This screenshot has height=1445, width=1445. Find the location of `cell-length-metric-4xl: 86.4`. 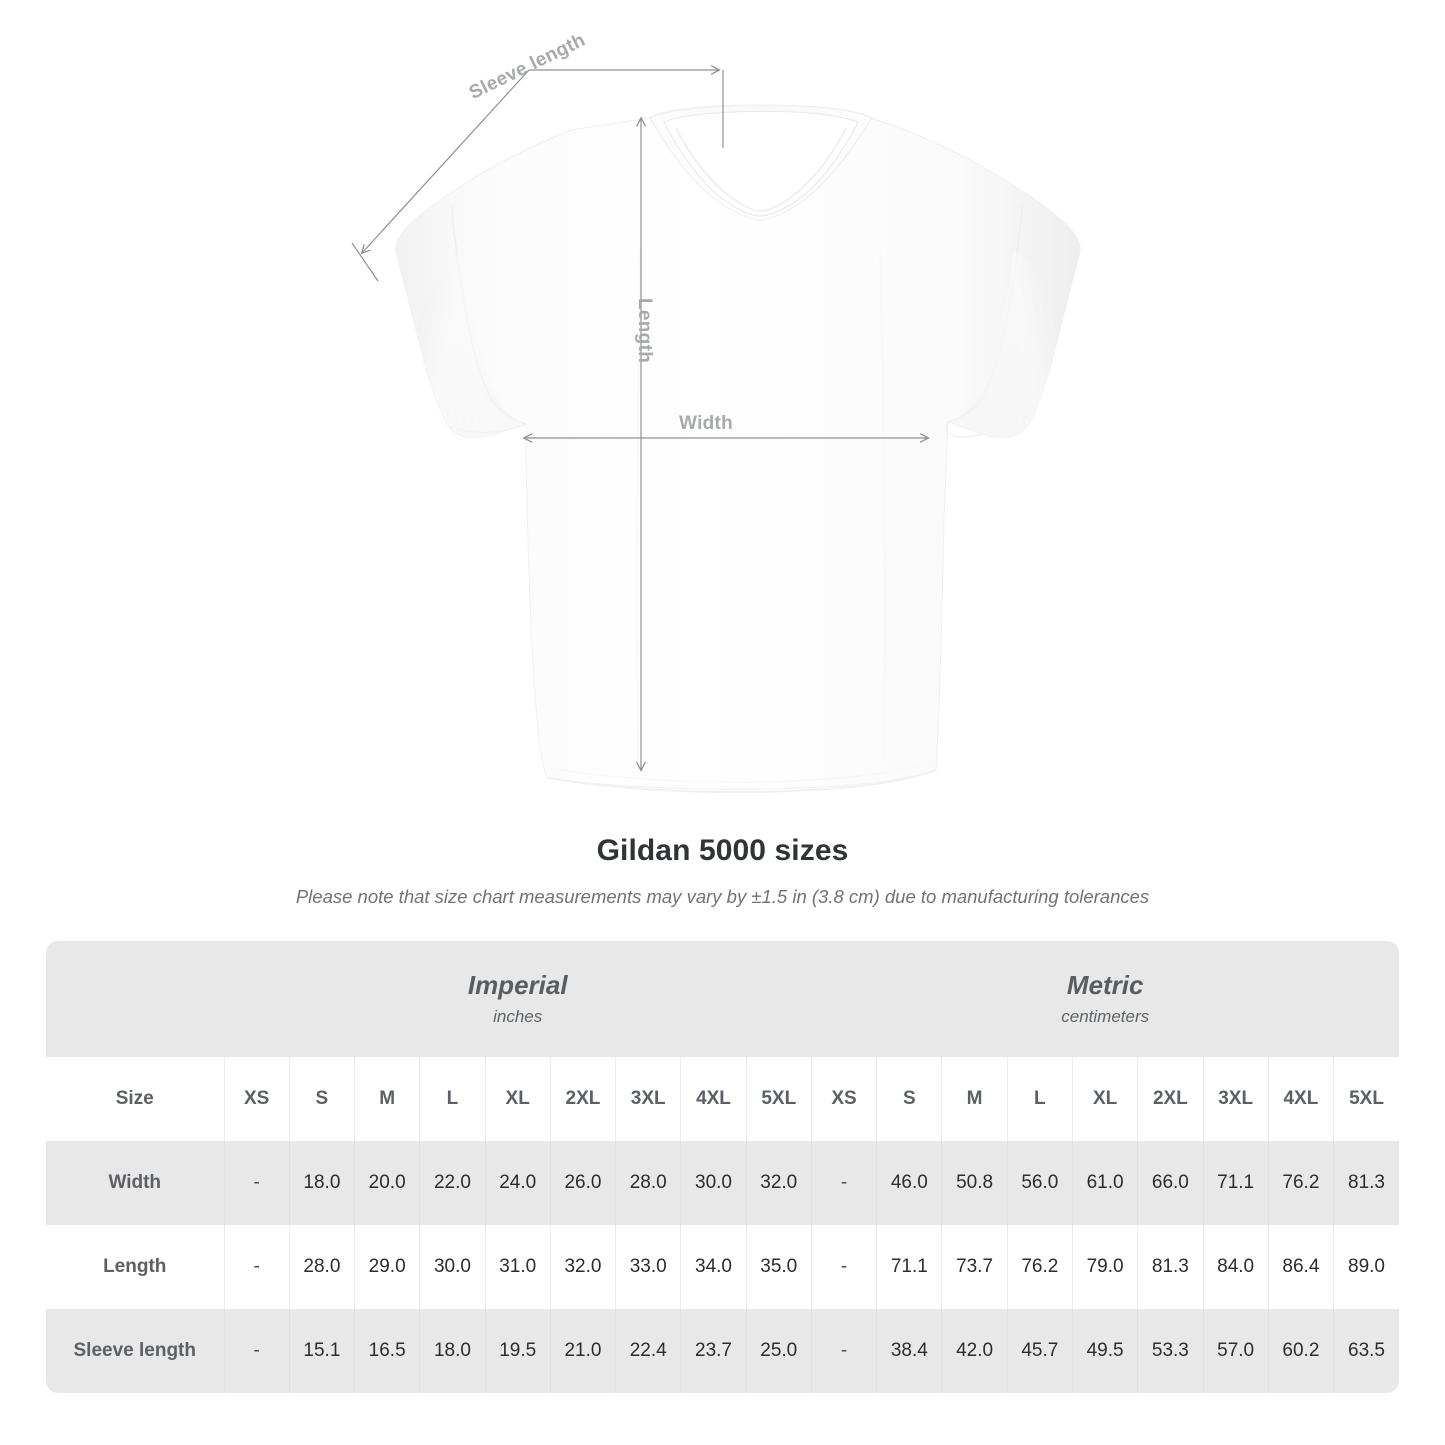

cell-length-metric-4xl: 86.4 is located at coordinates (1300, 1267).